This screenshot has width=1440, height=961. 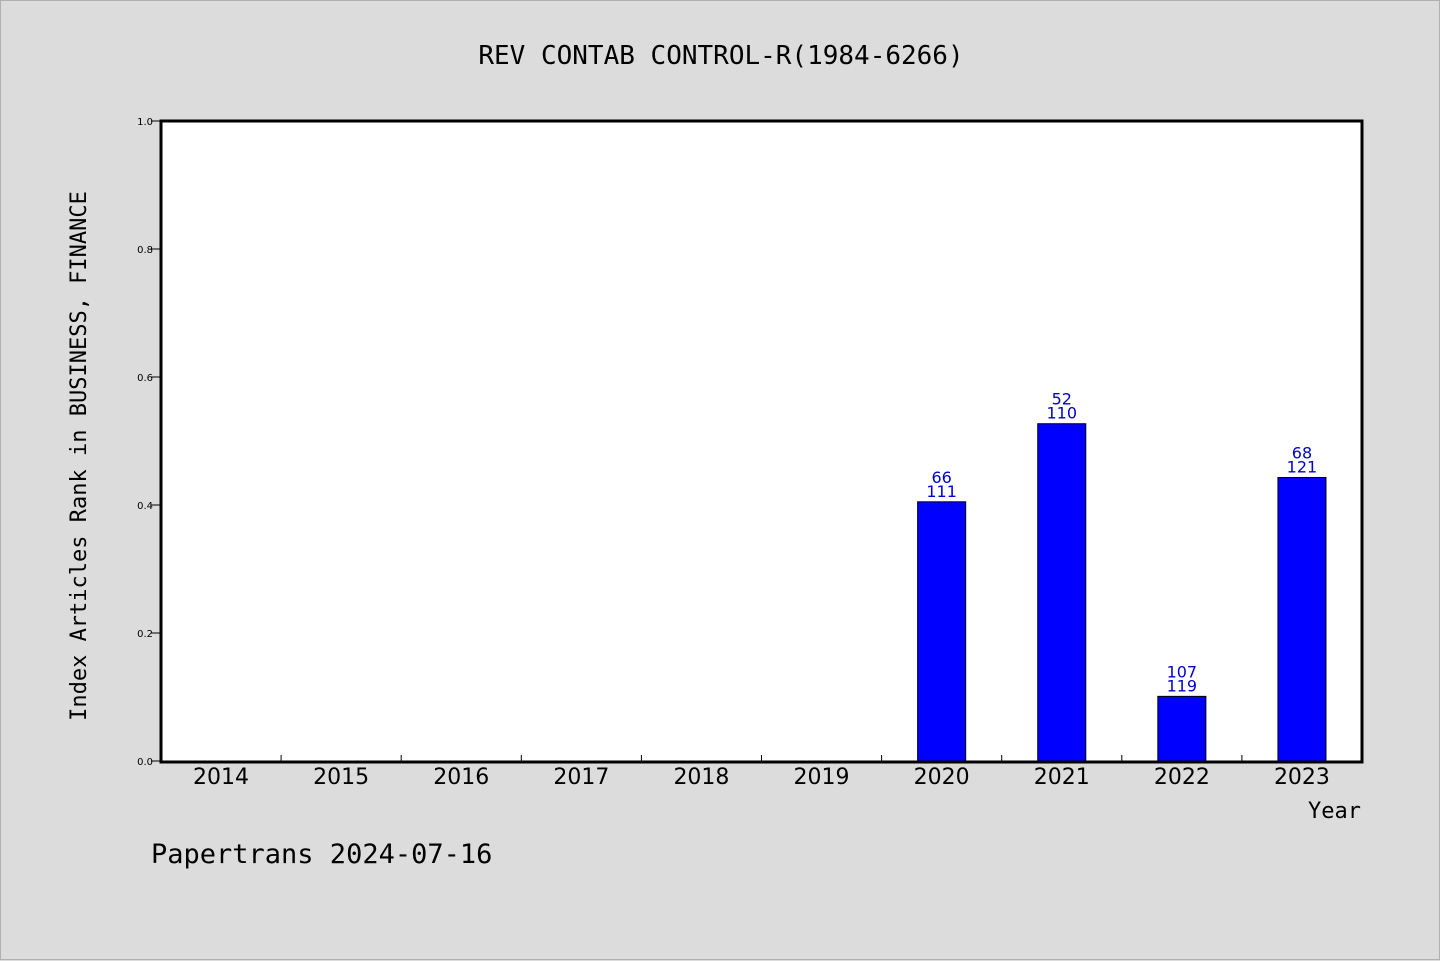 What do you see at coordinates (1182, 777) in the screenshot?
I see `x-tick-label: 2022` at bounding box center [1182, 777].